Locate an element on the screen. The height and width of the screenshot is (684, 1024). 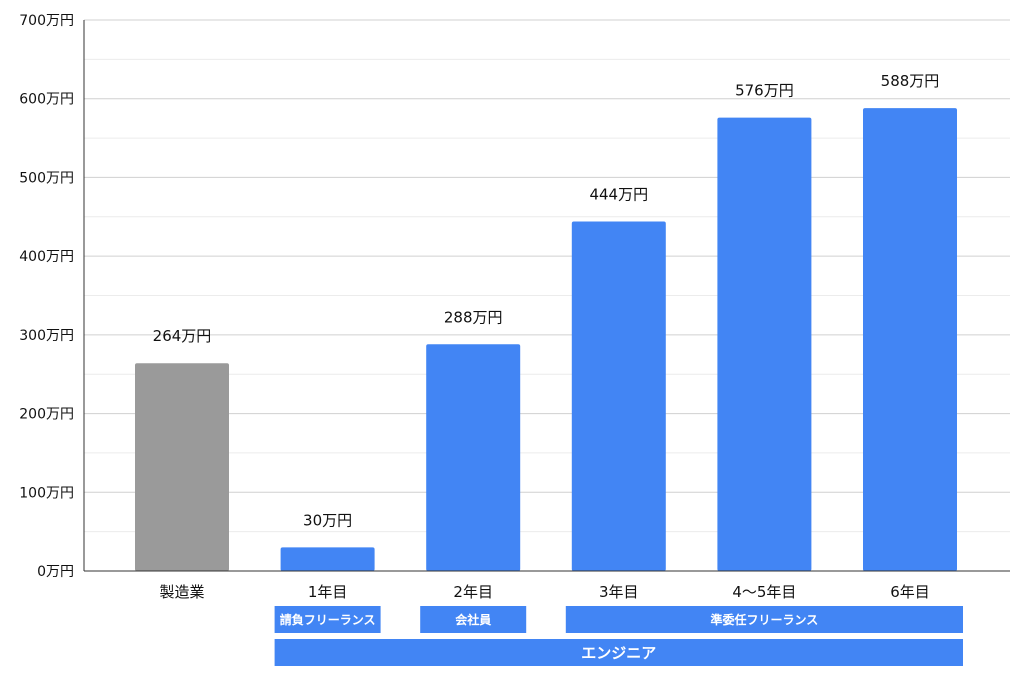
y-tick-label: 0万円 is located at coordinates (55, 572).